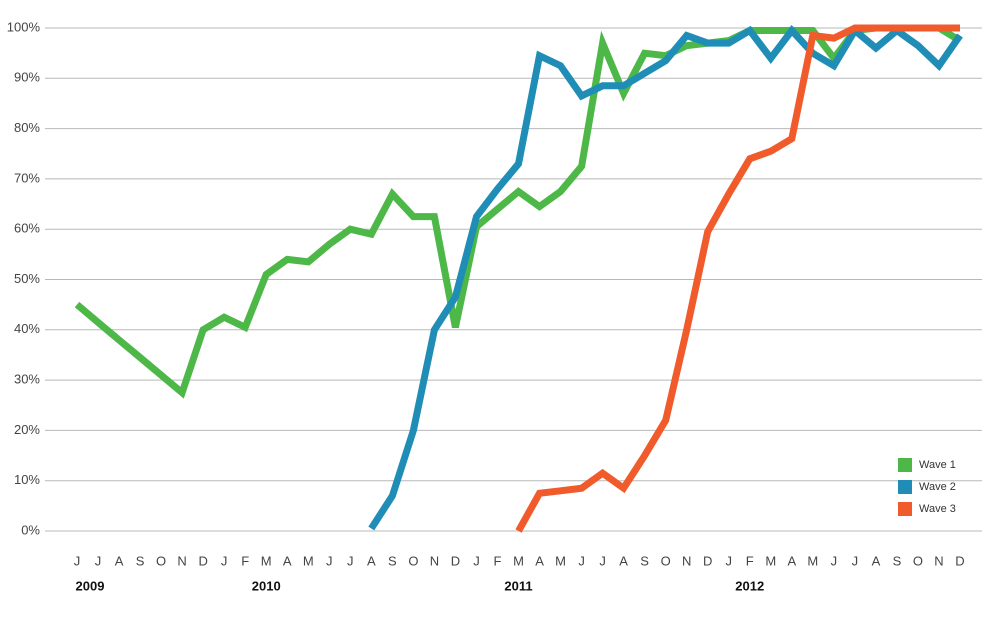 The height and width of the screenshot is (618, 1000). I want to click on y-tick-label: 50%, so click(27, 278).